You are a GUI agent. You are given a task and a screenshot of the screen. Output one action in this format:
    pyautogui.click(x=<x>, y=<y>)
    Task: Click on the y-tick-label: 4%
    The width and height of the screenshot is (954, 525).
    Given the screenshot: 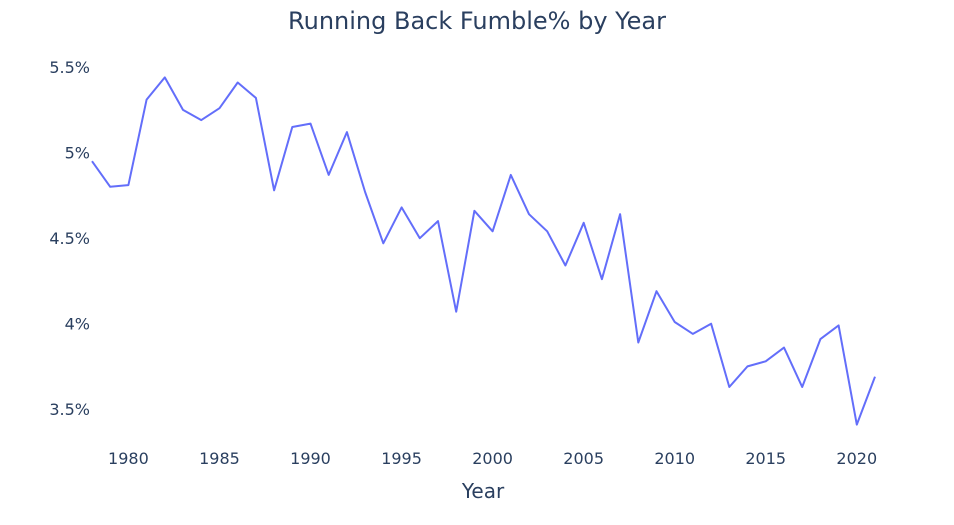 What is the action you would take?
    pyautogui.click(x=77, y=324)
    